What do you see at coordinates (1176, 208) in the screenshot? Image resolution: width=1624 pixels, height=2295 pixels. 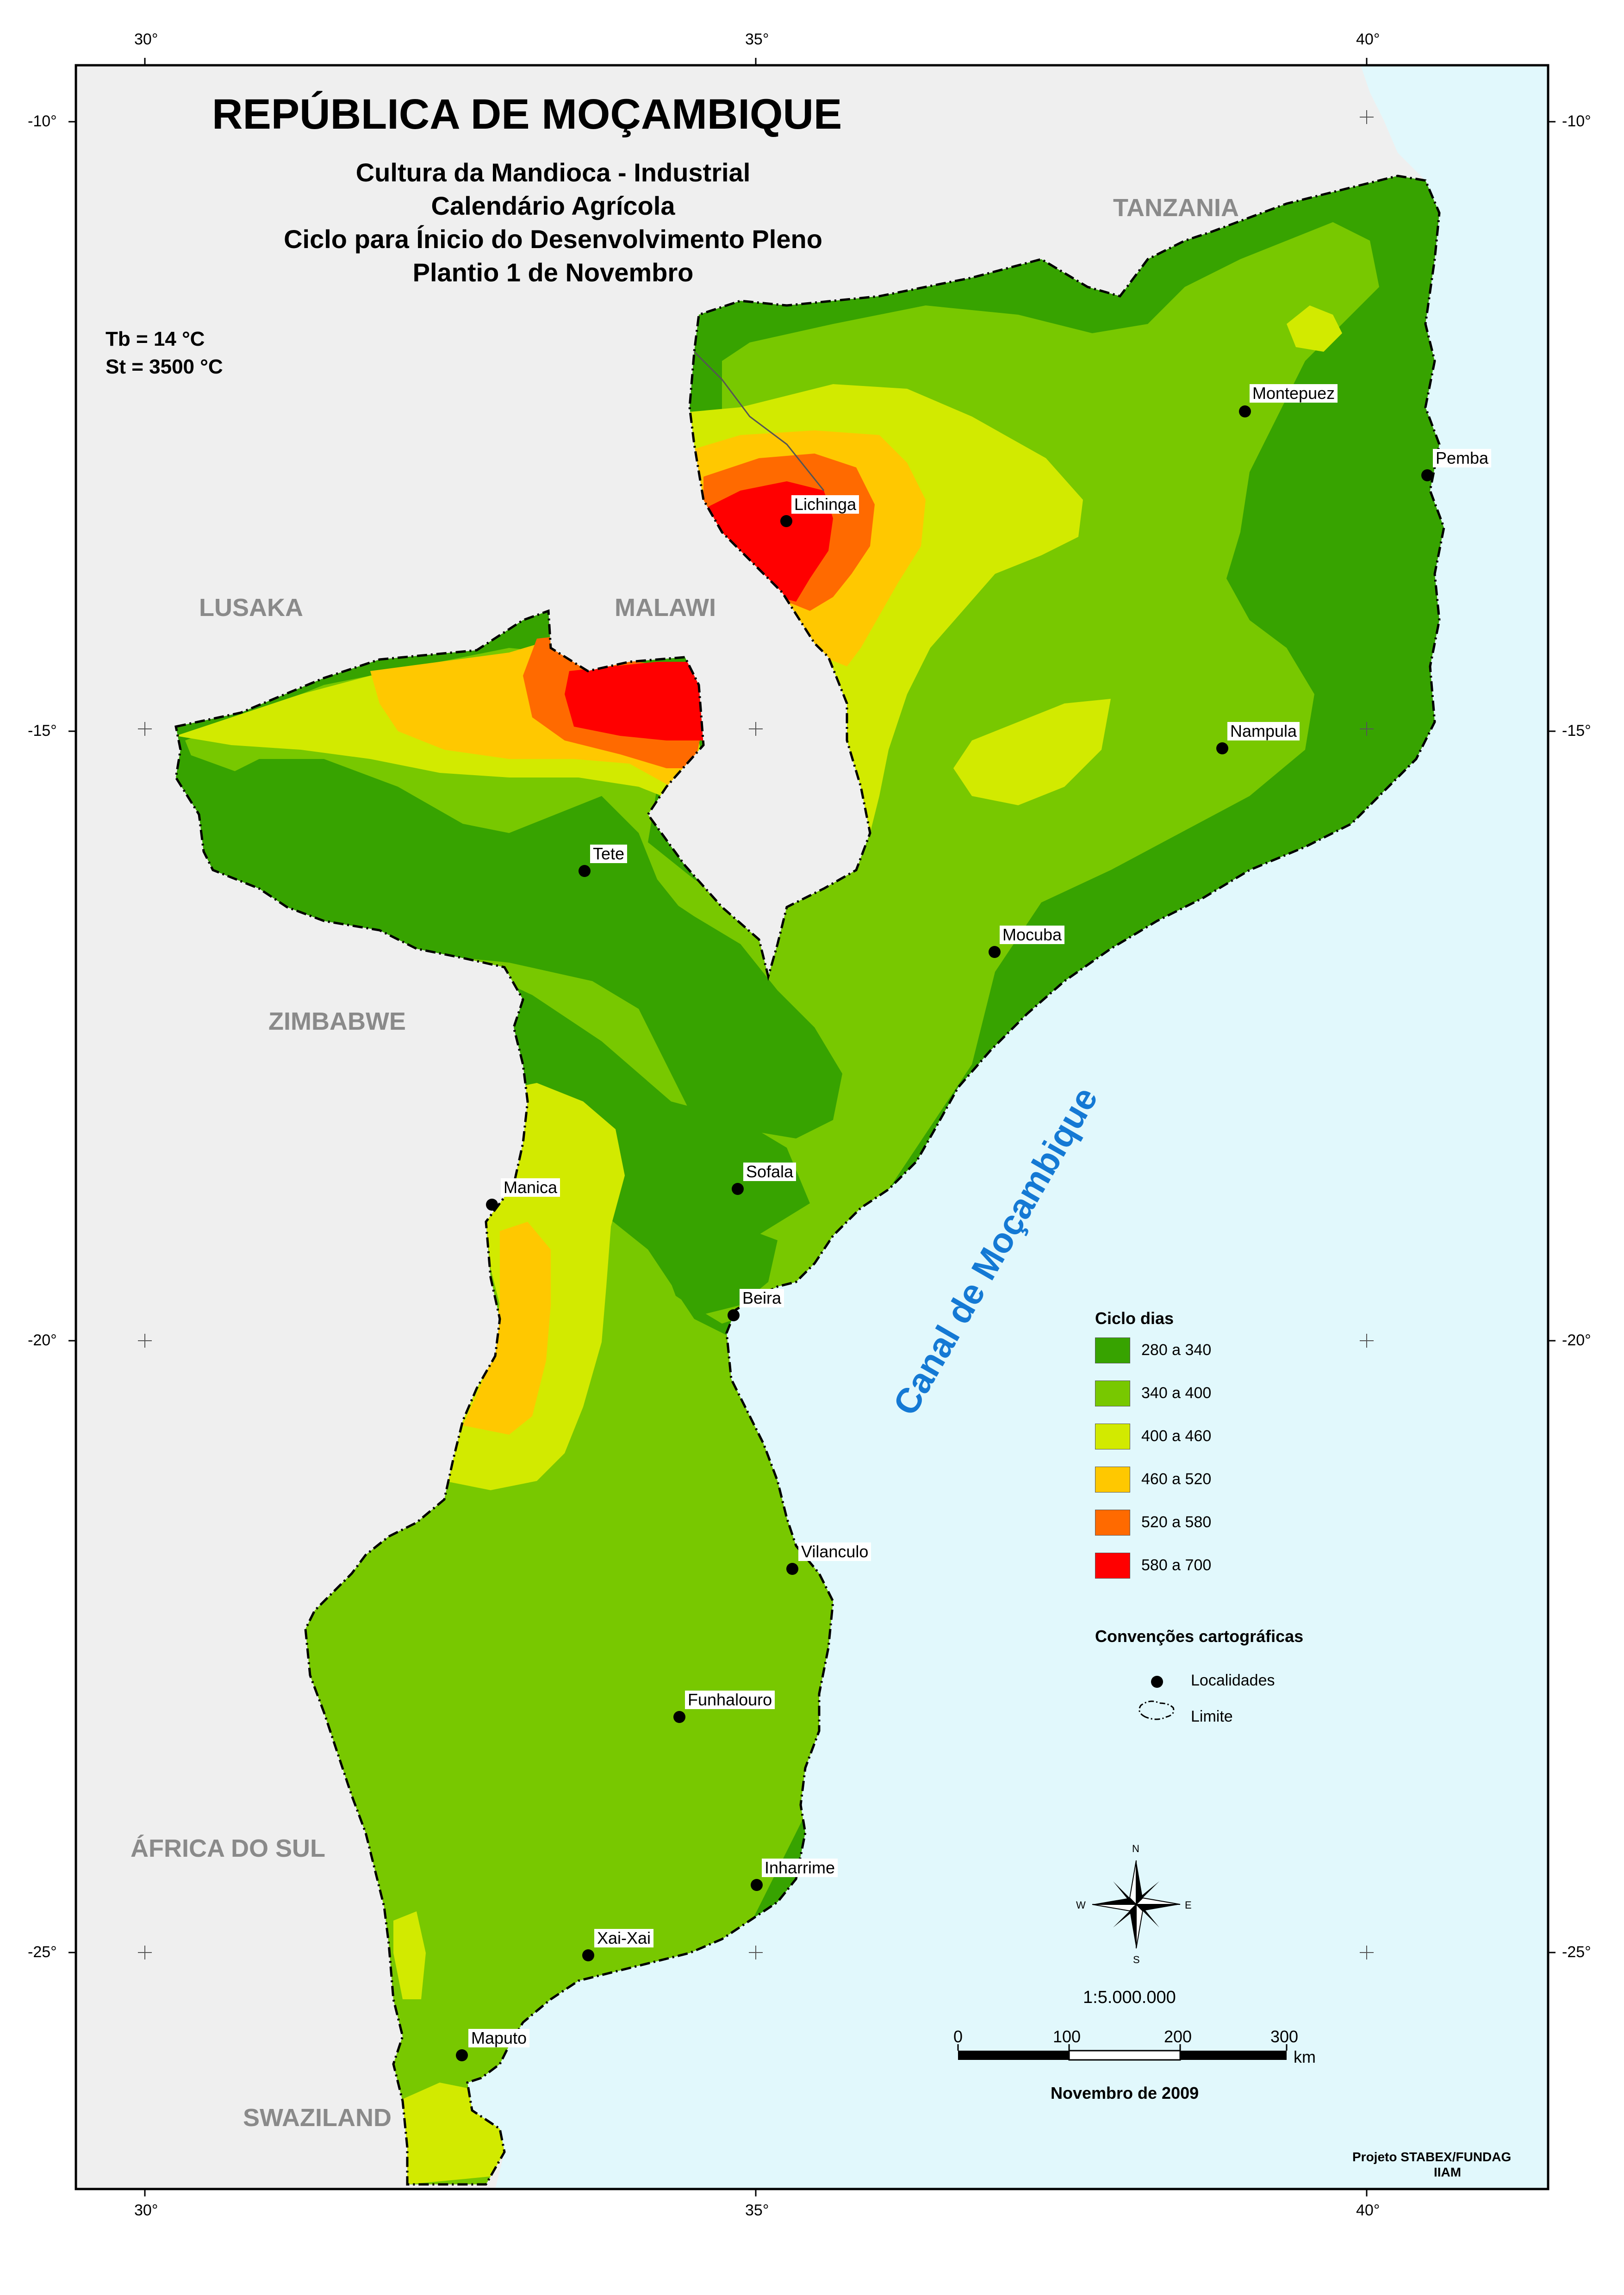 I see `label-tanzania: TANZANIA` at bounding box center [1176, 208].